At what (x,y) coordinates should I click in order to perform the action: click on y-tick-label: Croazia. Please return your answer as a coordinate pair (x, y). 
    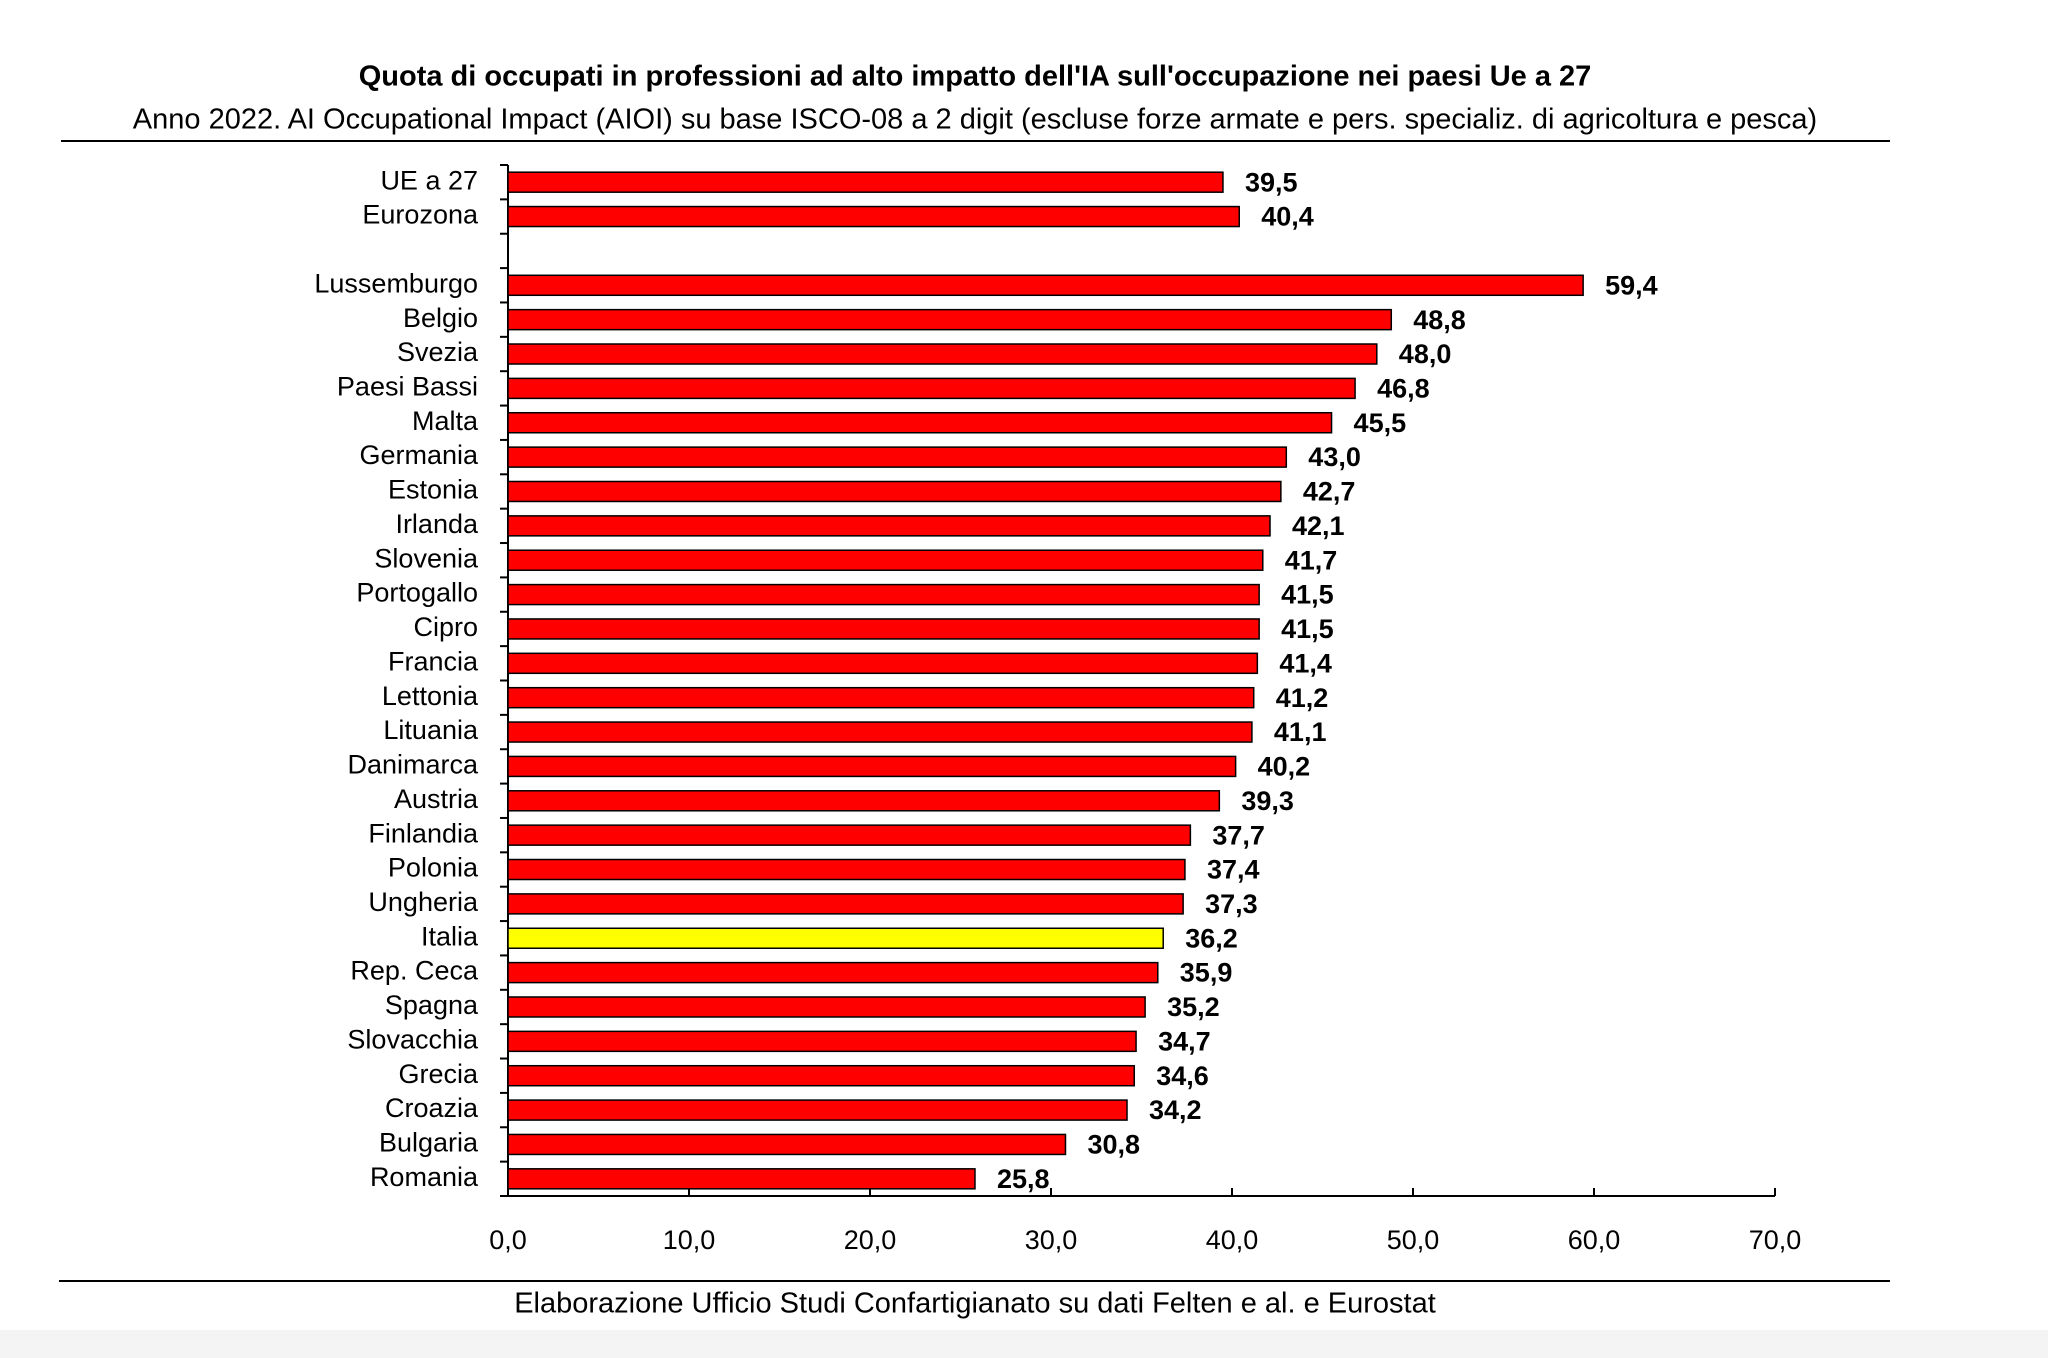
    Looking at the image, I should click on (432, 1108).